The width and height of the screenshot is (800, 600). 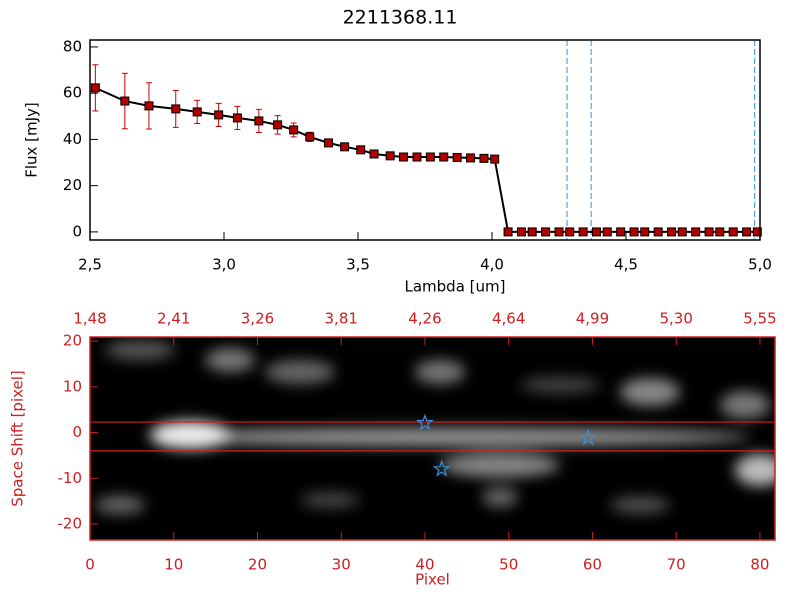 What do you see at coordinates (676, 565) in the screenshot?
I see `x-tick-label: 70` at bounding box center [676, 565].